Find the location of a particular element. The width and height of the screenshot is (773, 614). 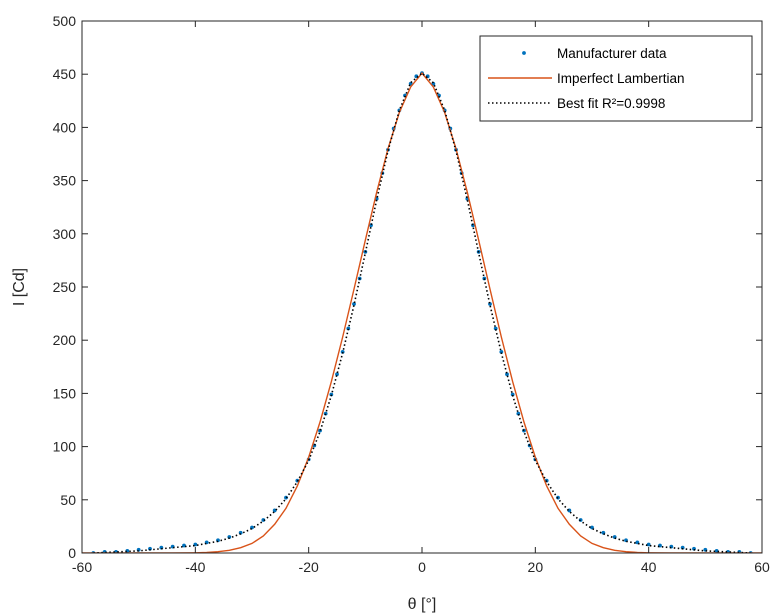

x-tick-label: 20 is located at coordinates (536, 567).